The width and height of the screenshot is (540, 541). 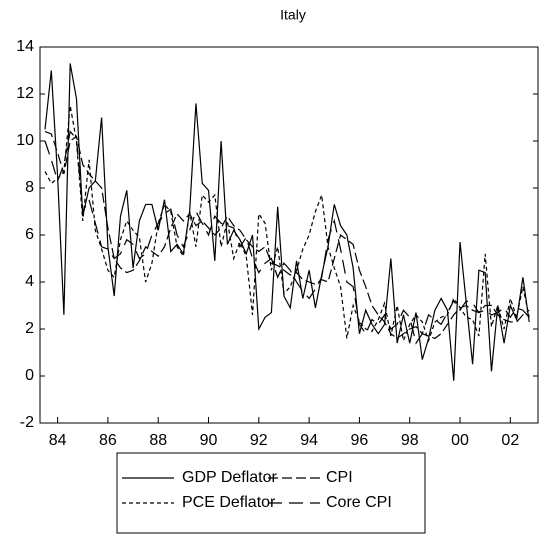 I want to click on y-tick-label: 12, so click(x=25, y=93).